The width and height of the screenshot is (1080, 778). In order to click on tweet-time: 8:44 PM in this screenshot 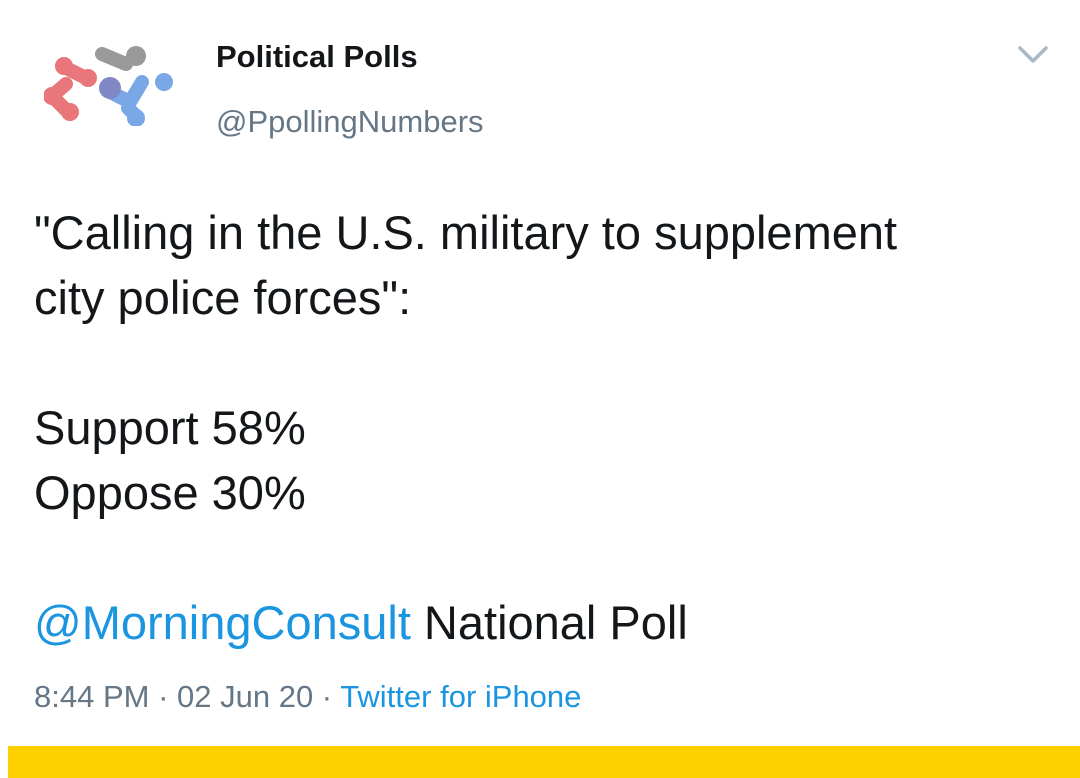, I will do `click(92, 696)`.